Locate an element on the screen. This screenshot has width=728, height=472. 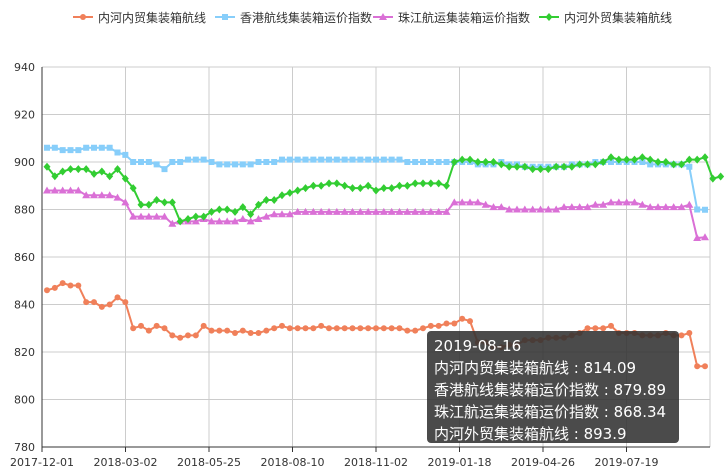
legend-swatch-marker is located at coordinates (549, 17).